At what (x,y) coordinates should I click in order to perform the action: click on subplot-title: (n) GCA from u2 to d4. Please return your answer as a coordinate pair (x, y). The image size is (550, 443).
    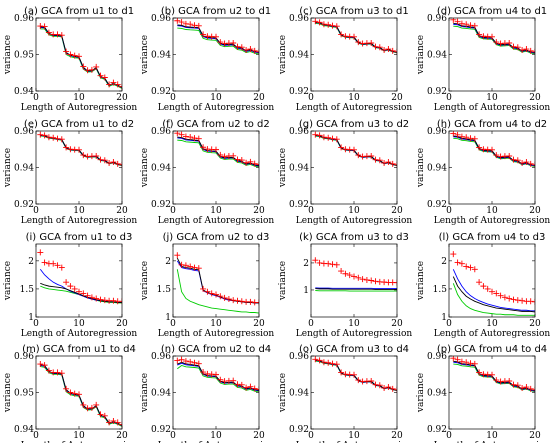
    Looking at the image, I should click on (216, 349).